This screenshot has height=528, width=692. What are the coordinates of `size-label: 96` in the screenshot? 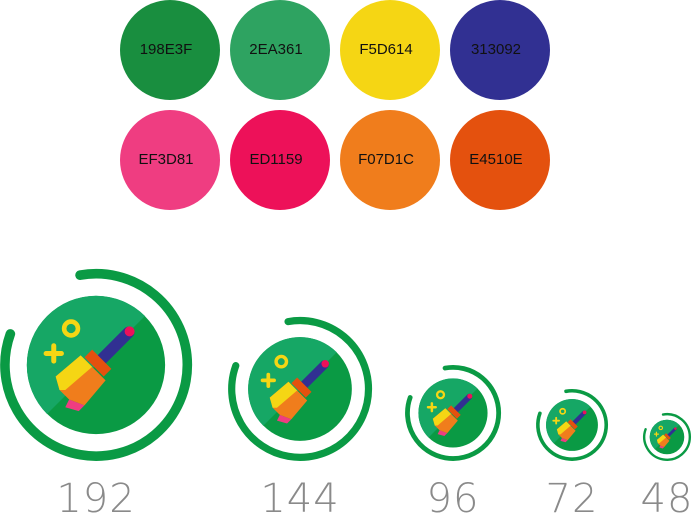 It's located at (453, 499).